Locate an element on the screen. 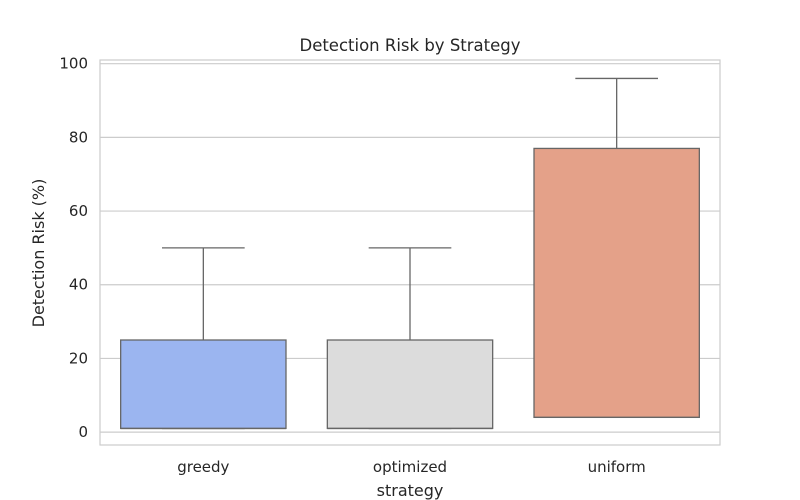  box-optimized is located at coordinates (410, 338).